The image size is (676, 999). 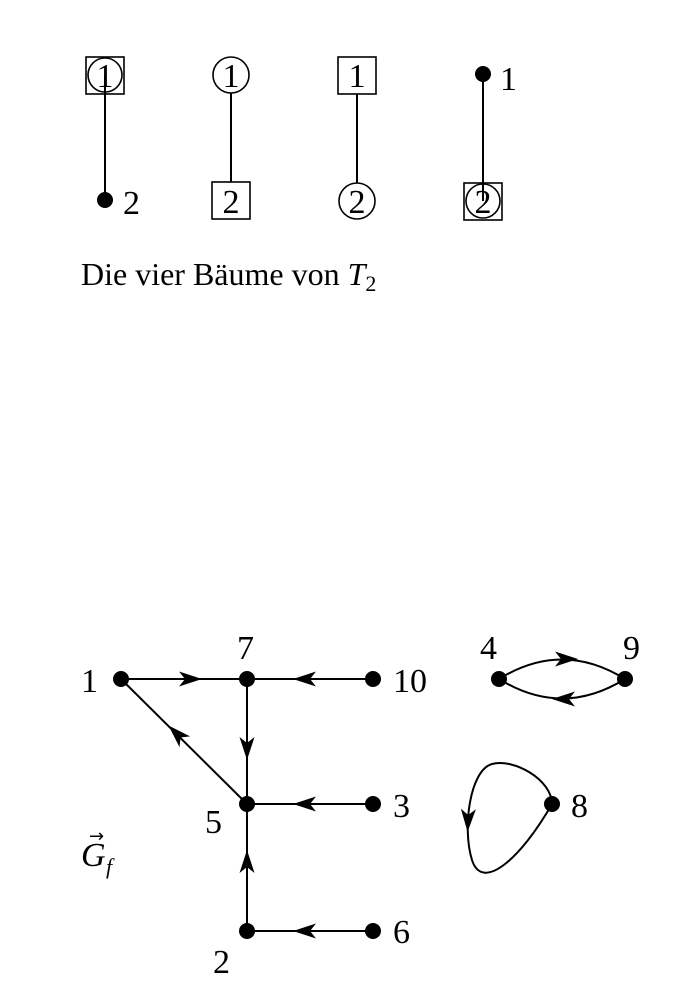 What do you see at coordinates (370, 283) in the screenshot?
I see `caption-subscript: 2` at bounding box center [370, 283].